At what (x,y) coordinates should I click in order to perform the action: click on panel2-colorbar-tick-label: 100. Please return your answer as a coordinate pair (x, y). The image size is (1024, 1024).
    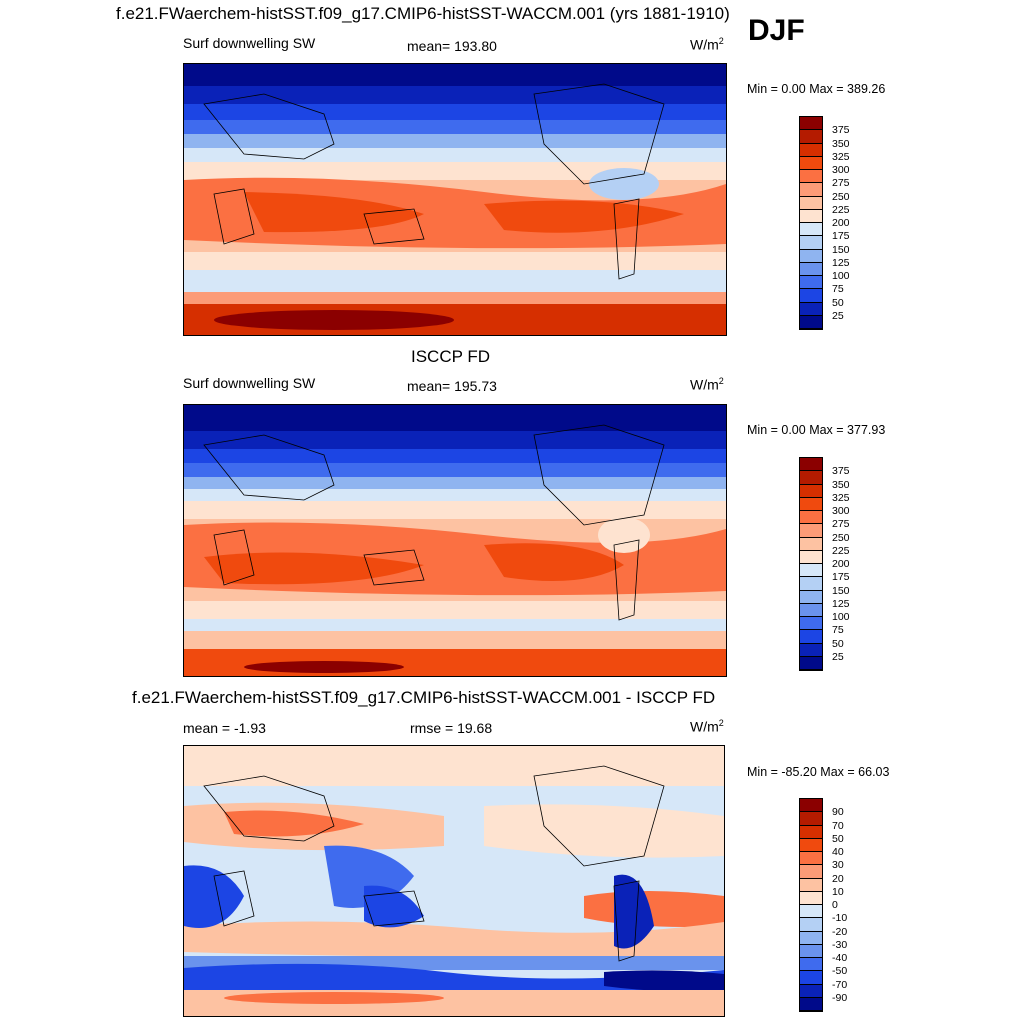
    Looking at the image, I should click on (841, 617).